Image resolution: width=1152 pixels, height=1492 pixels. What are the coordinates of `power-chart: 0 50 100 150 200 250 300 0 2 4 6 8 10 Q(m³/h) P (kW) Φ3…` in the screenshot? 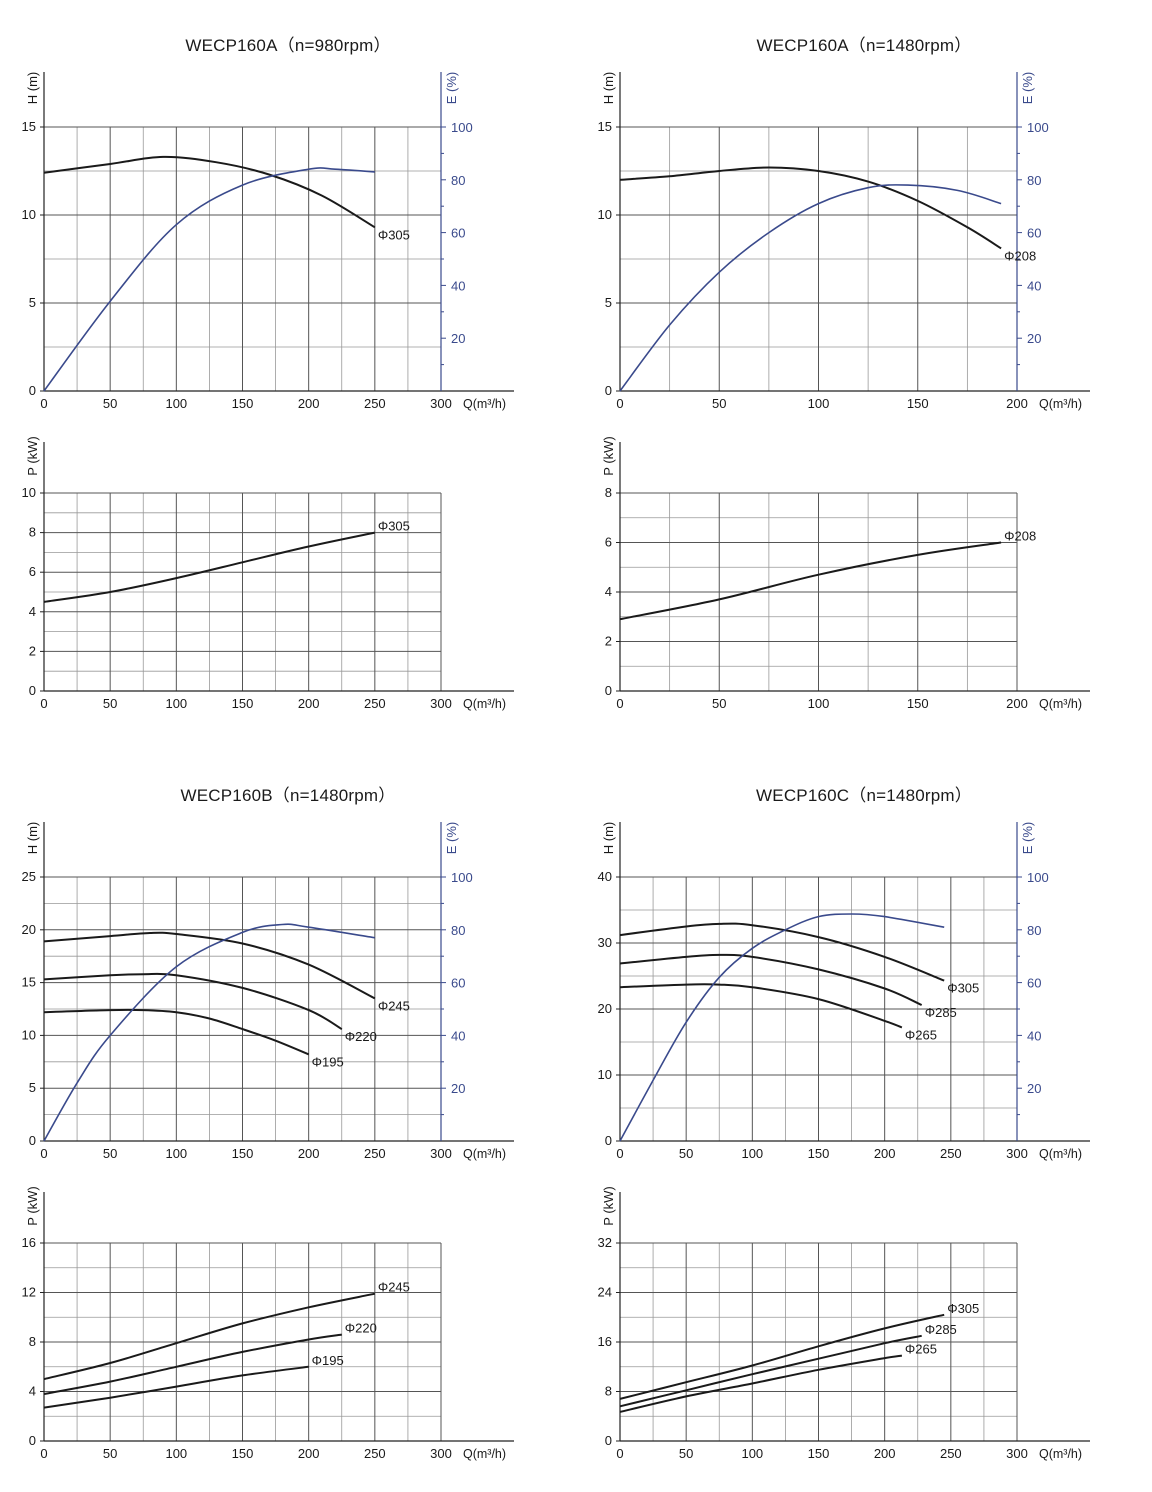 It's located at (268, 573).